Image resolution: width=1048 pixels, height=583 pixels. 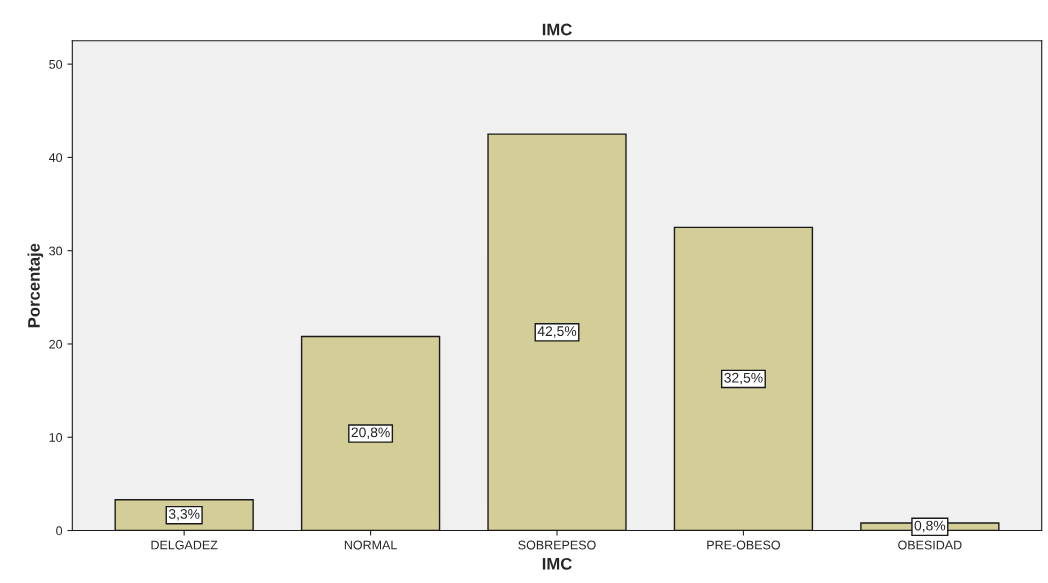 What do you see at coordinates (184, 545) in the screenshot?
I see `x-tick-label: DELGADEZ` at bounding box center [184, 545].